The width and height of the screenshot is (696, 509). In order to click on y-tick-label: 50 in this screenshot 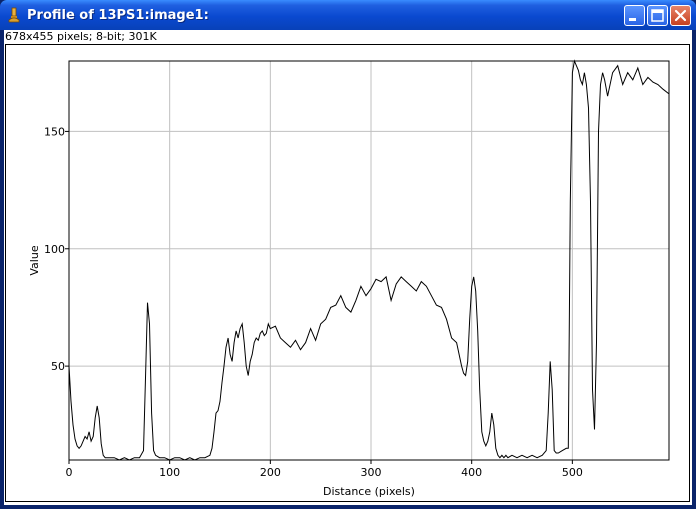, I will do `click(58, 366)`.